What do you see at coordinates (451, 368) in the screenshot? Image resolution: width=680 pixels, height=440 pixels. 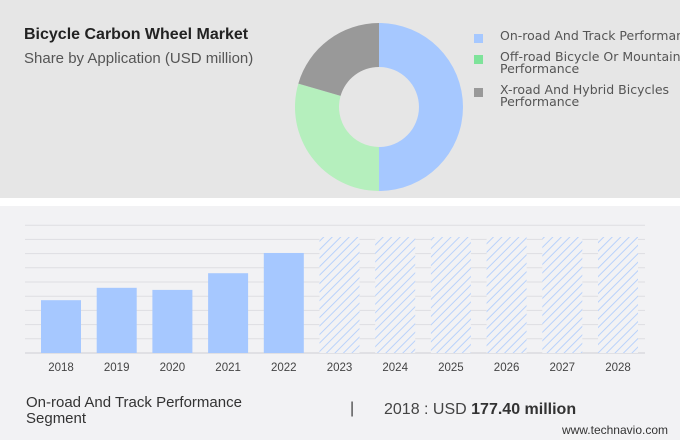 I see `x-tick-label: 2025` at bounding box center [451, 368].